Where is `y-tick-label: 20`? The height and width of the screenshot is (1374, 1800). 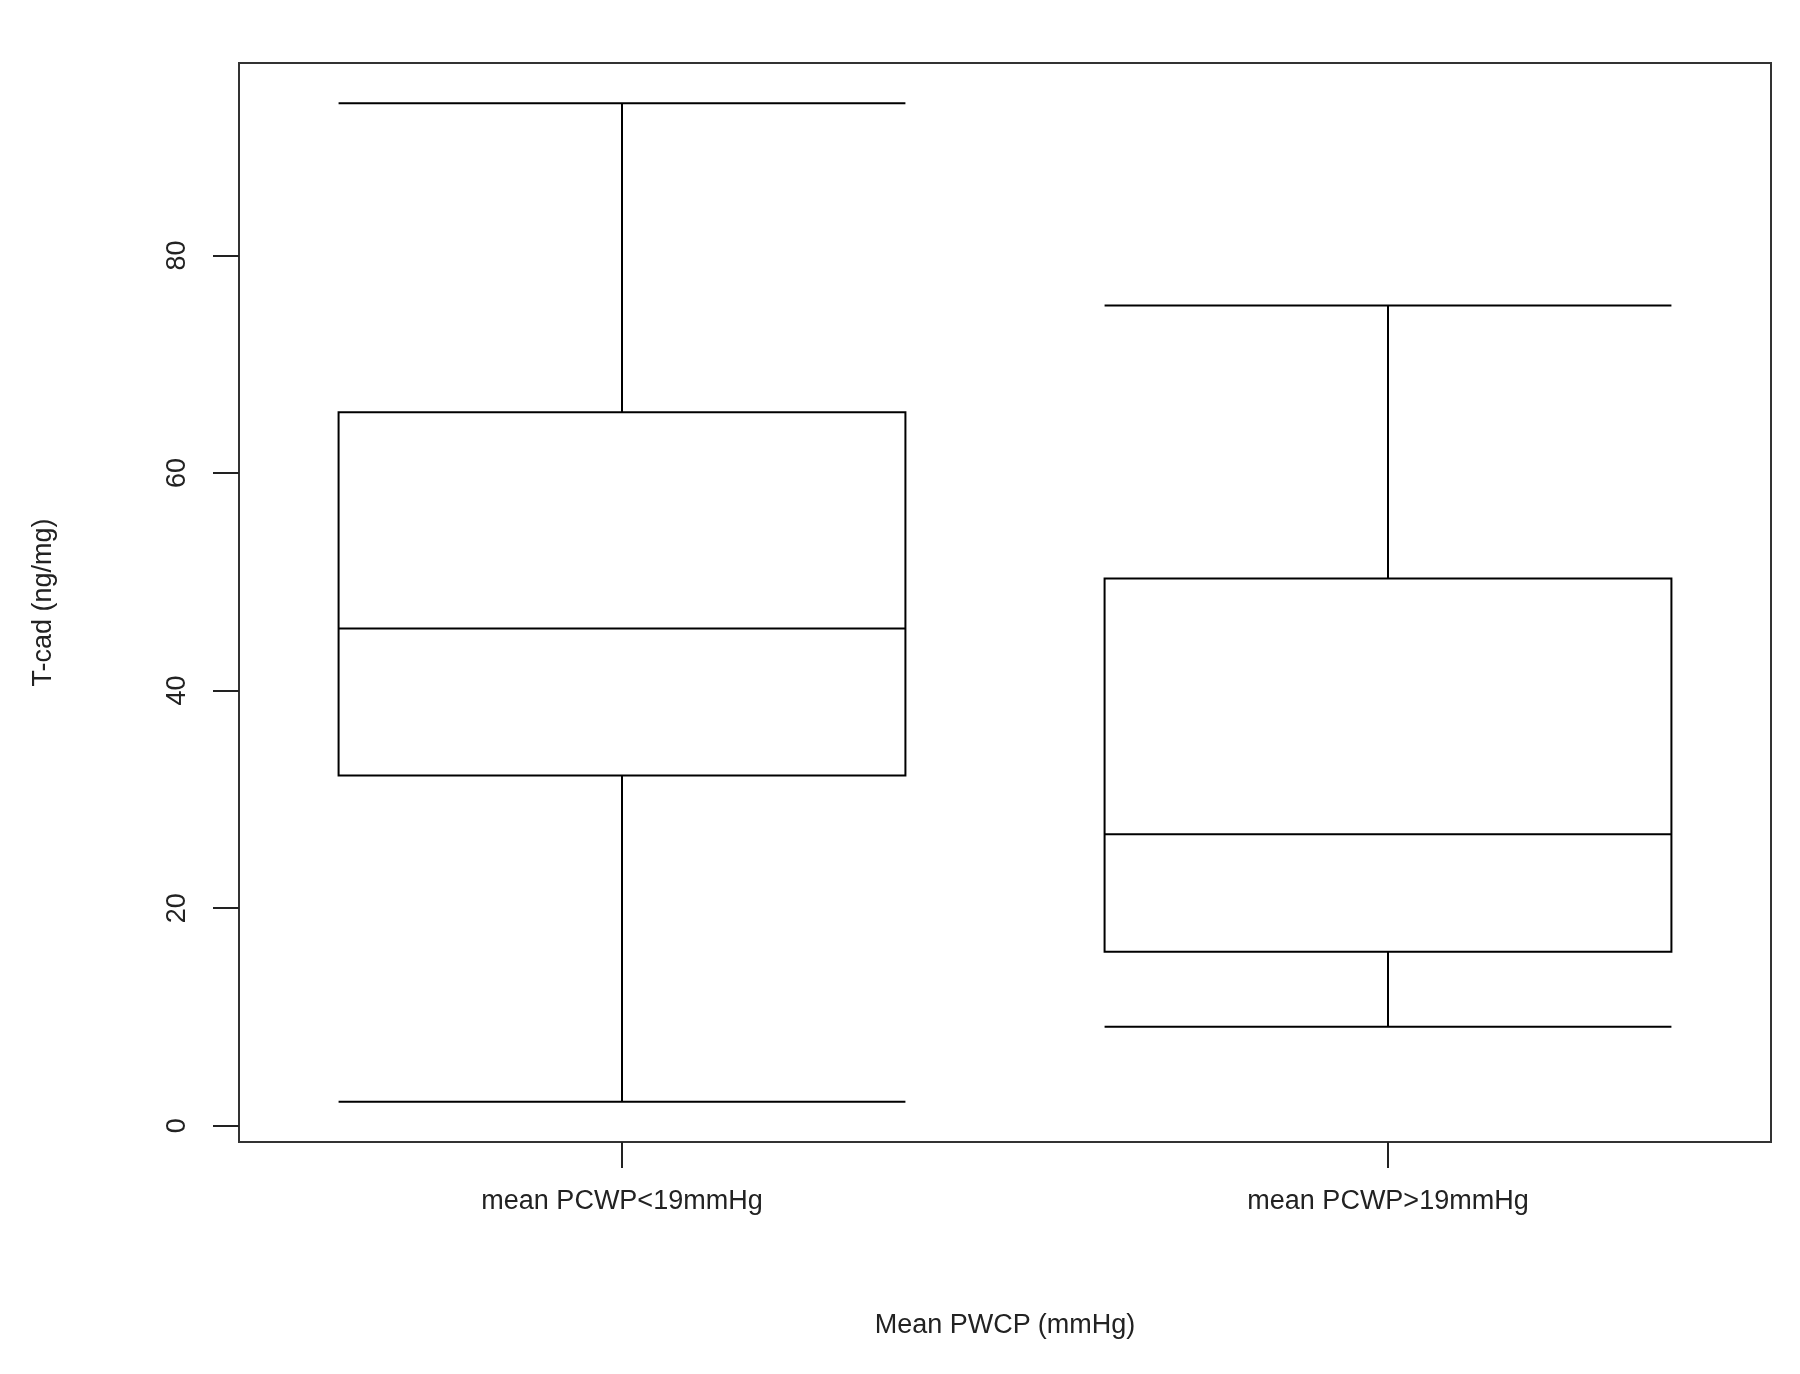 y-tick-label: 20 is located at coordinates (175, 908).